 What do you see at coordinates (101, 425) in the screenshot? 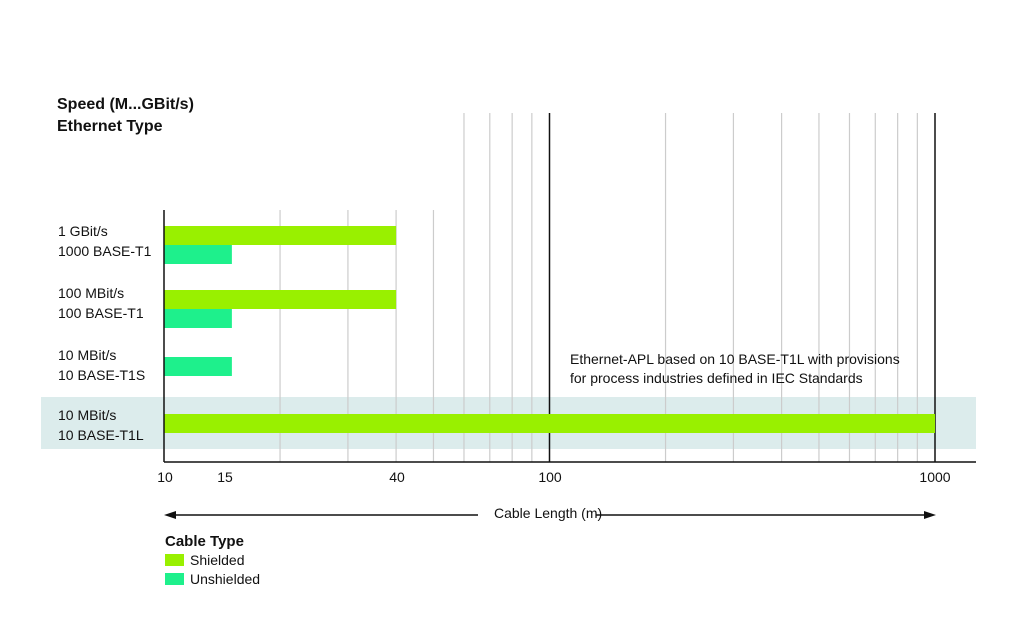
I see `category-label-4: 10 MBit/s 10 BASE-T1L` at bounding box center [101, 425].